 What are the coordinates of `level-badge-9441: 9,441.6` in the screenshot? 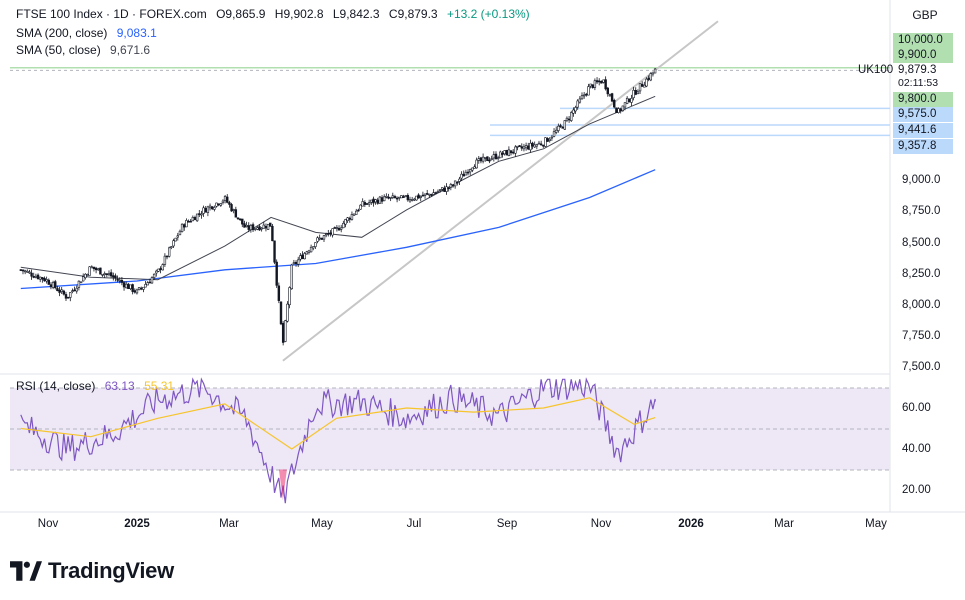 It's located at (923, 130).